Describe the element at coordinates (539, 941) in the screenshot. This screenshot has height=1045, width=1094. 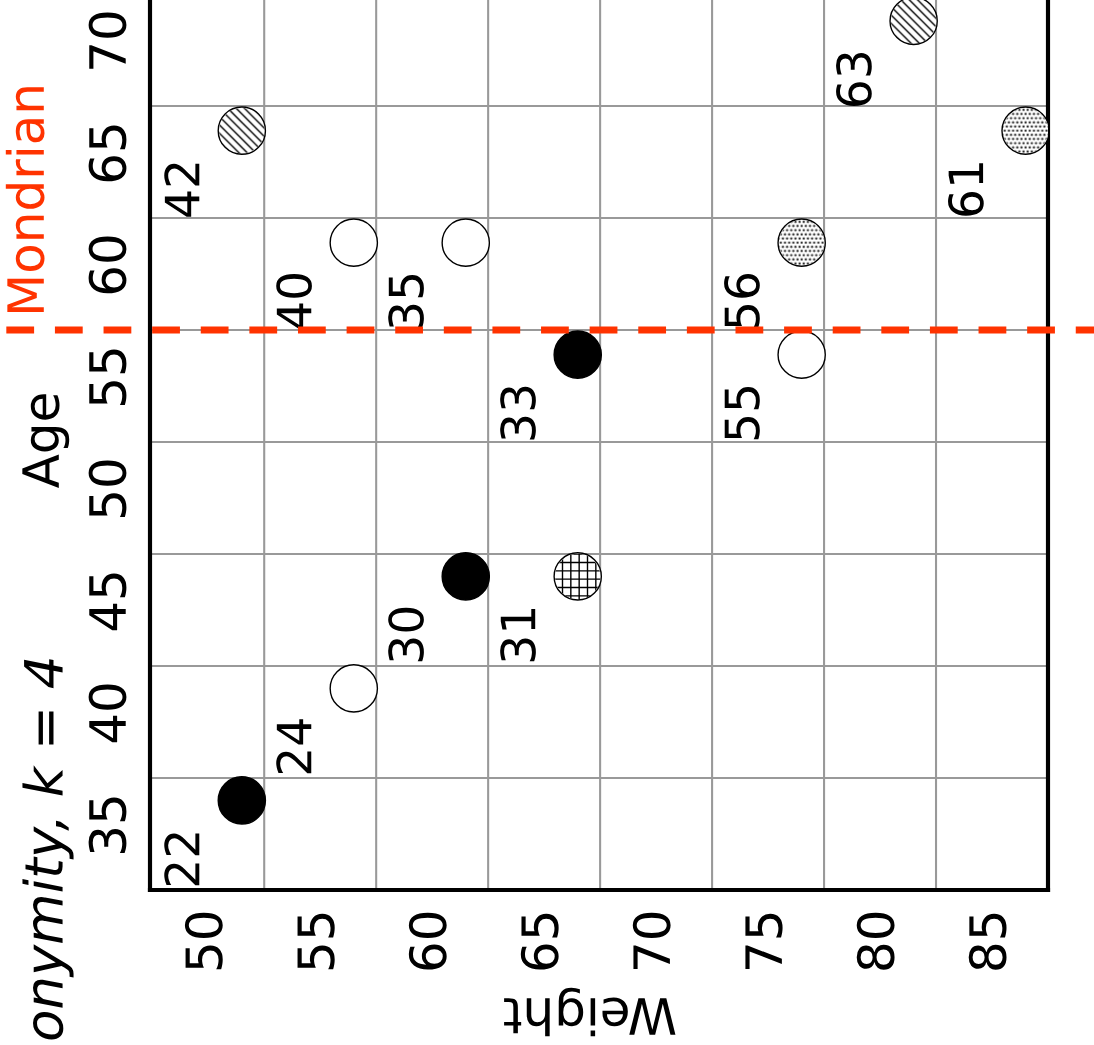
I see `x-tick-label: 65` at that location.